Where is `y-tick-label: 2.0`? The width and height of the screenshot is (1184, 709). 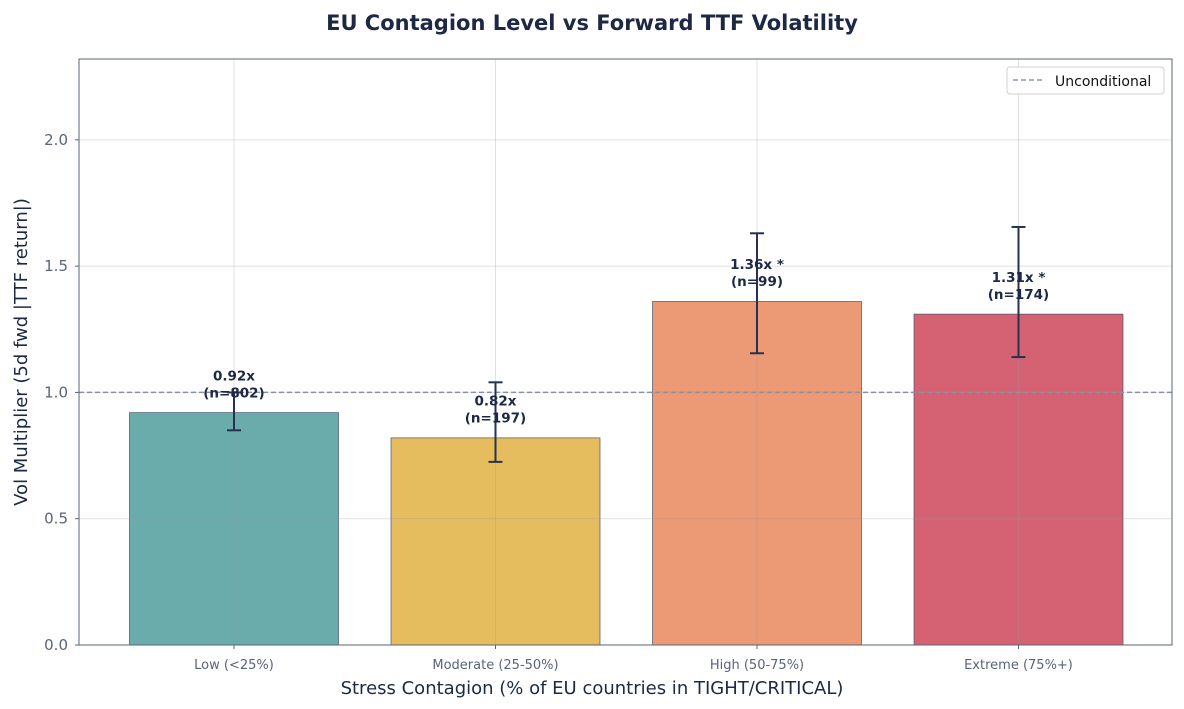
y-tick-label: 2.0 is located at coordinates (56, 140).